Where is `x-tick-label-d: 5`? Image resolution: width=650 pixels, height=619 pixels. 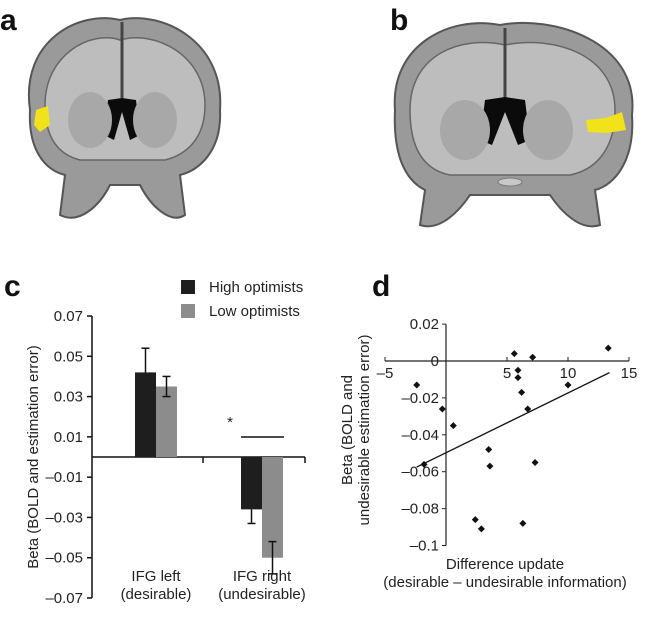 x-tick-label-d: 5 is located at coordinates (507, 373).